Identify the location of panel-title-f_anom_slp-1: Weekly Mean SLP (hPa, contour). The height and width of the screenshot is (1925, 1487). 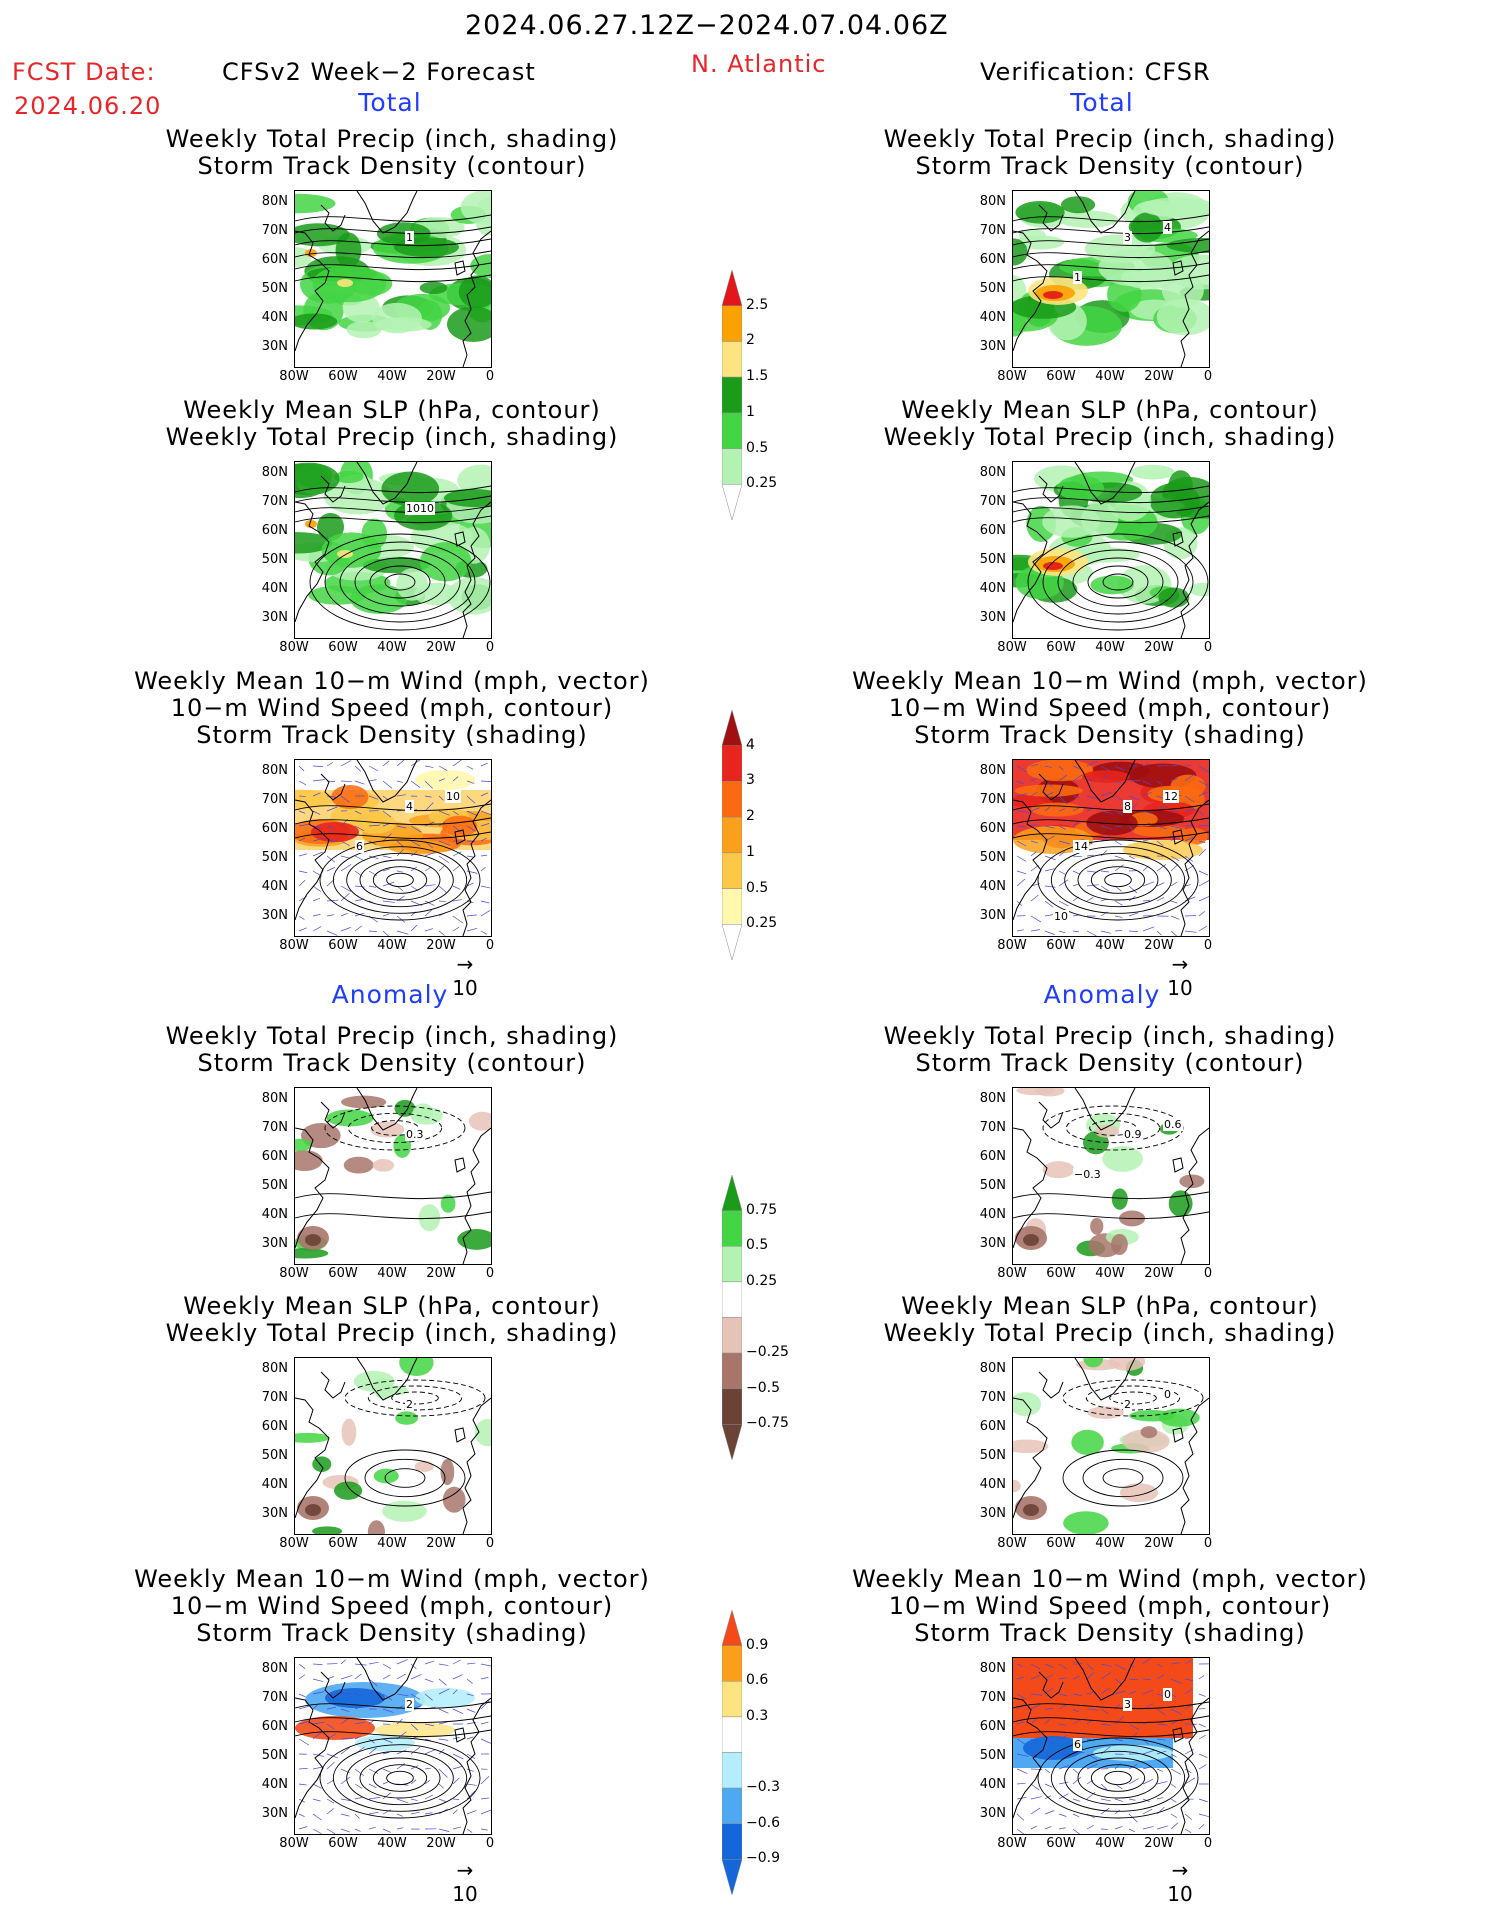
(392, 1306).